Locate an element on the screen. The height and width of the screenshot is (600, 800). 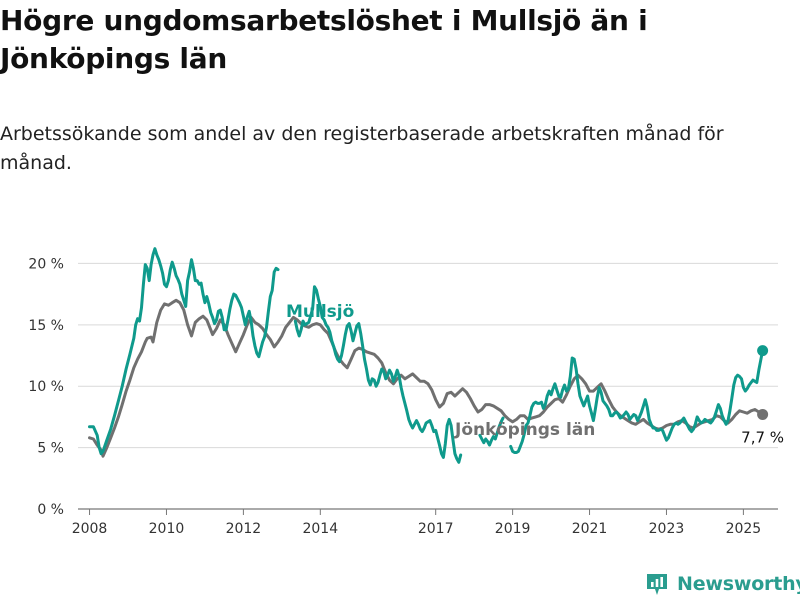
brand-name: Newsworthy is located at coordinates (738, 584).